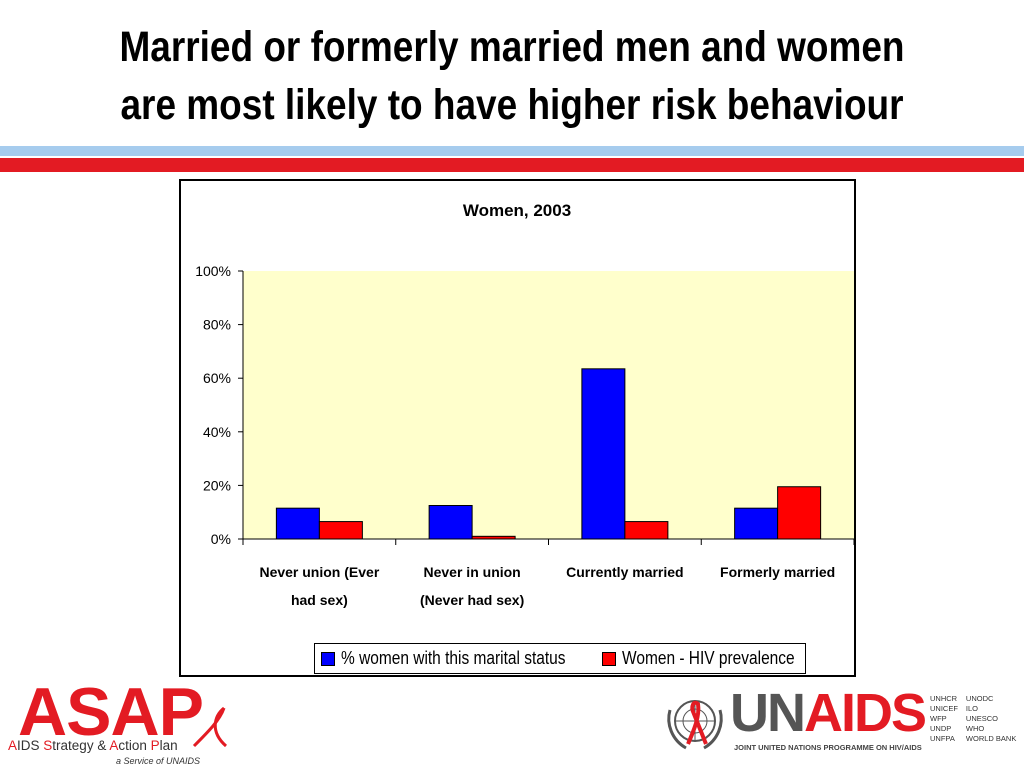 The width and height of the screenshot is (1024, 768). Describe the element at coordinates (609, 658) in the screenshot. I see `legend-swatch-series2` at that location.